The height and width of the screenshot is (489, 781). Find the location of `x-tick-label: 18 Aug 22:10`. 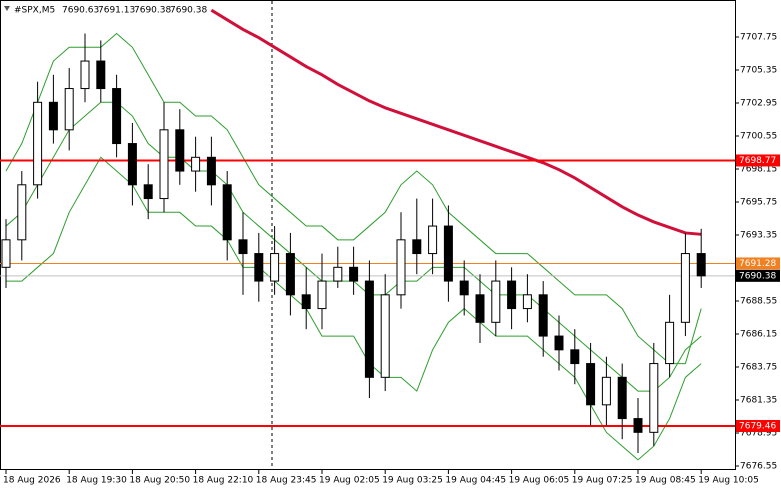

x-tick-label: 18 Aug 22:10 is located at coordinates (223, 481).